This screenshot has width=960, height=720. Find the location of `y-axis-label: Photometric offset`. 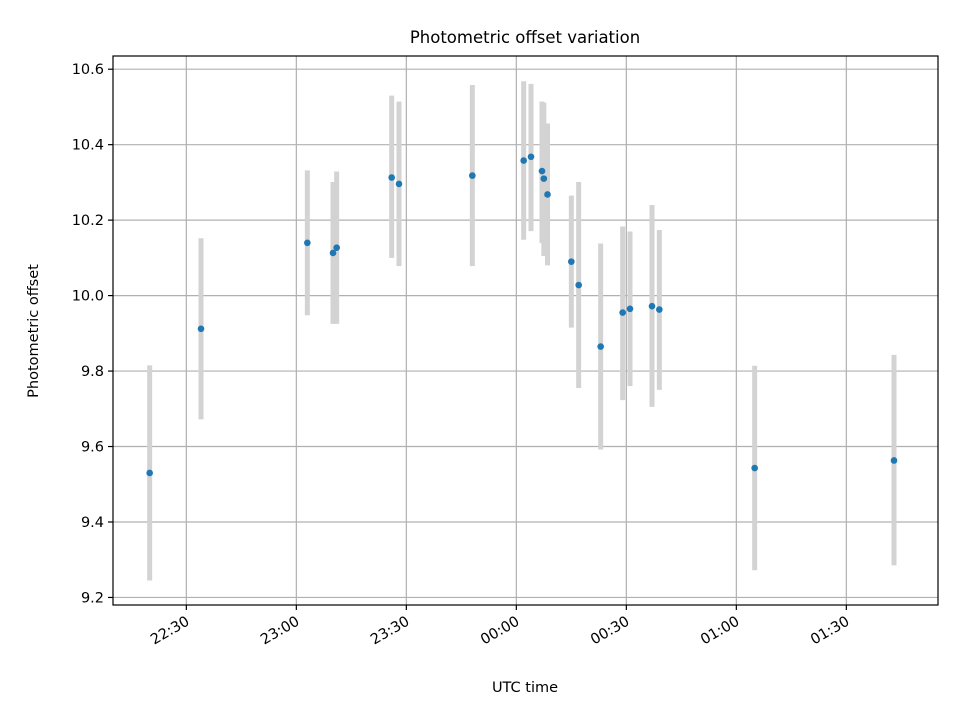

y-axis-label: Photometric offset is located at coordinates (34, 331).